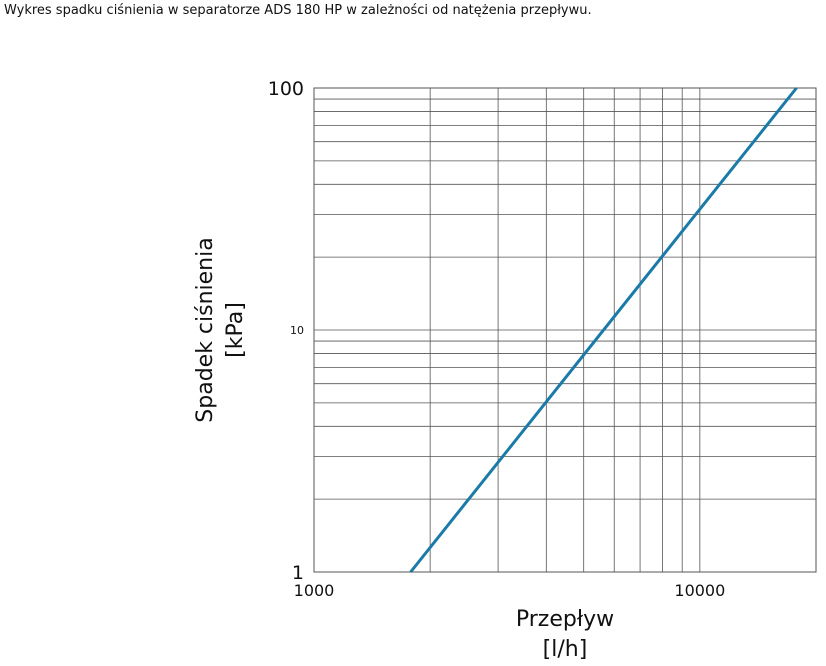 This screenshot has width=826, height=666. I want to click on y-tick-label: 10, so click(297, 330).